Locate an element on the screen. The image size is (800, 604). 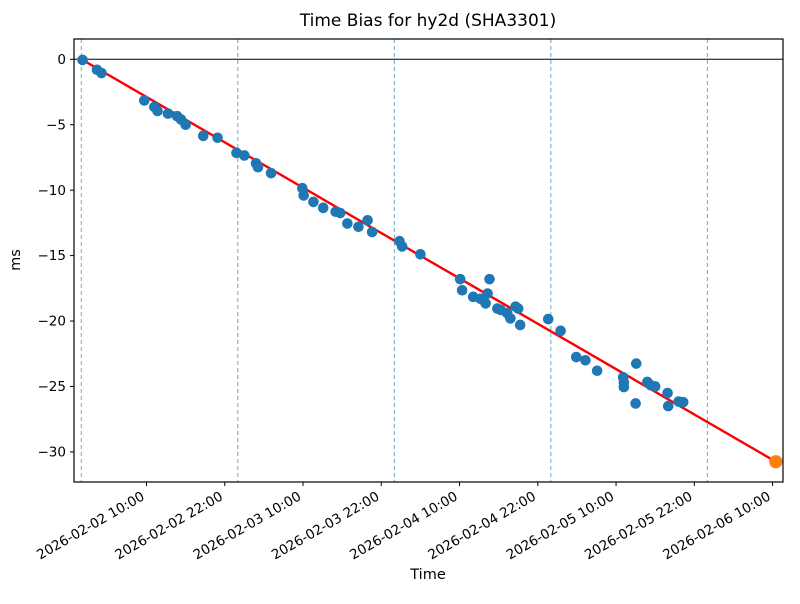
y-tick-label: −20 is located at coordinates (52, 322).